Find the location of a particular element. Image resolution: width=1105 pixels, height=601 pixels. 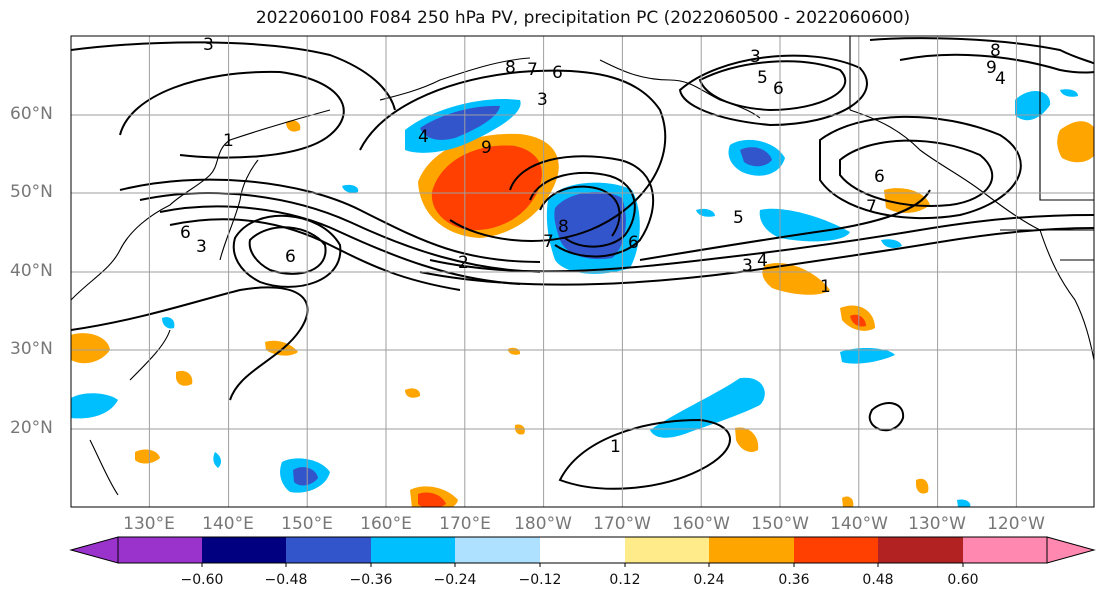

lon-label-150w: 150°W is located at coordinates (780, 524).